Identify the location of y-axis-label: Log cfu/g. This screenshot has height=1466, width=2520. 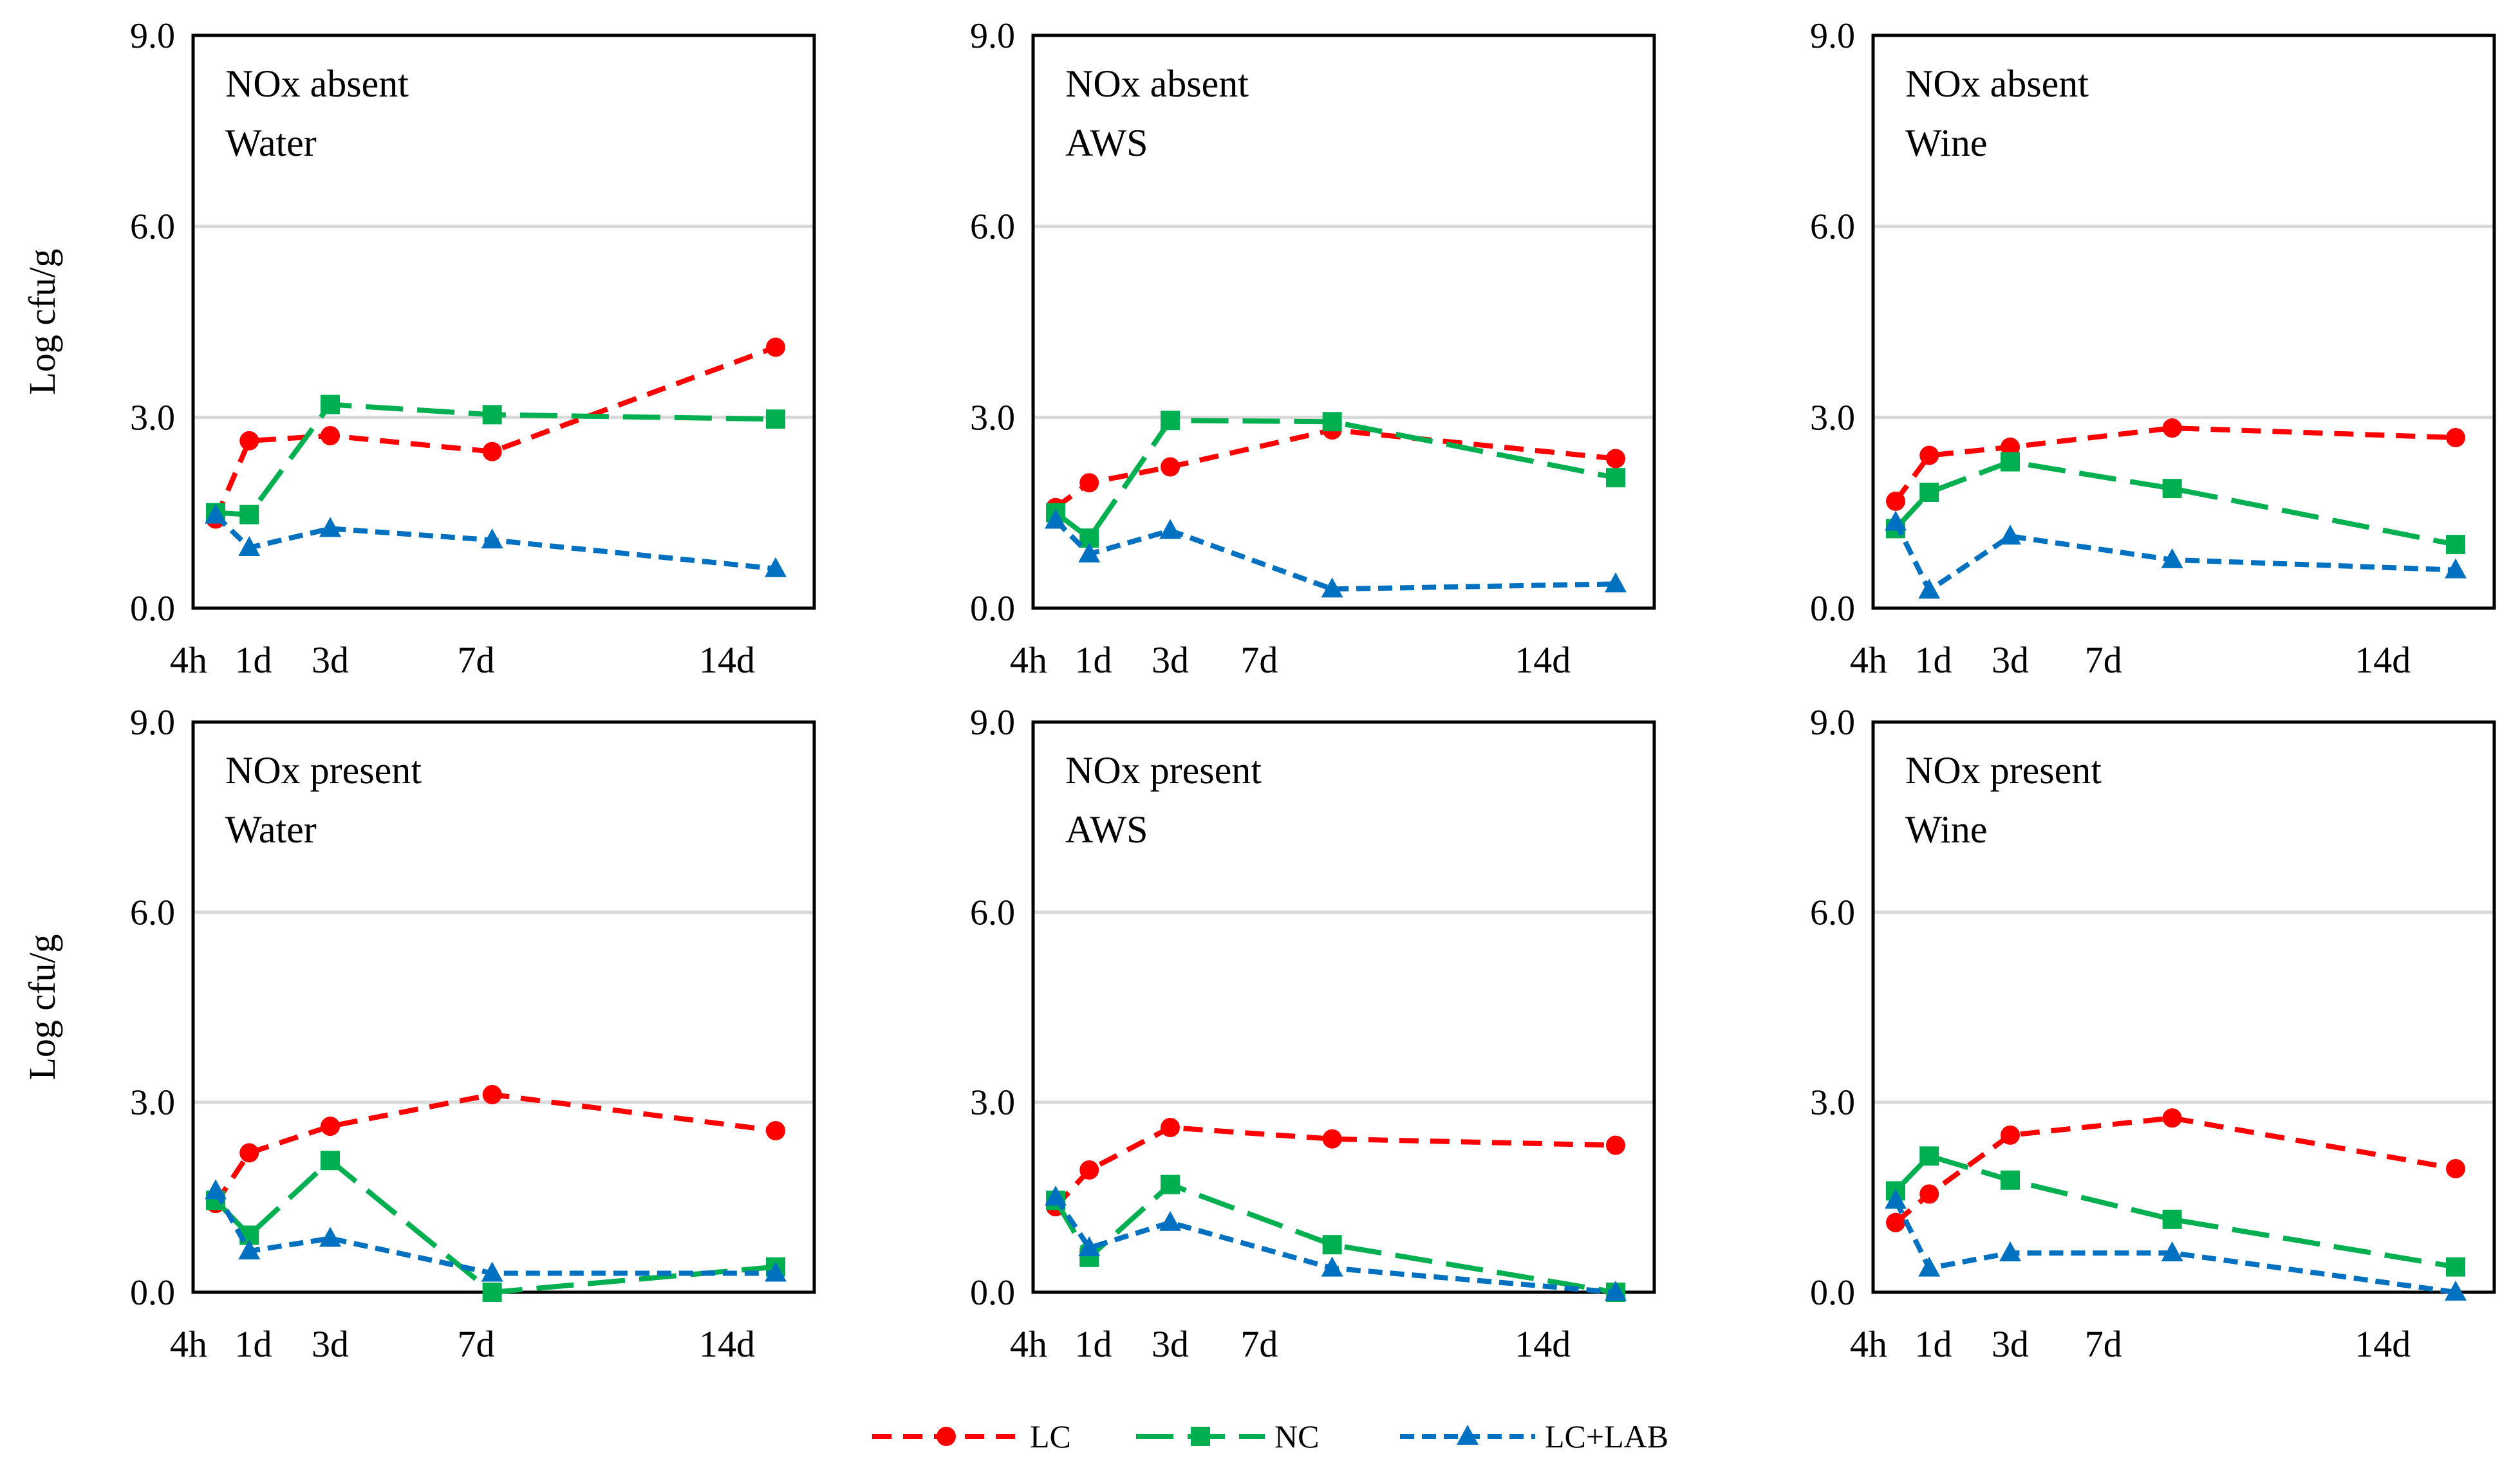
(42, 321).